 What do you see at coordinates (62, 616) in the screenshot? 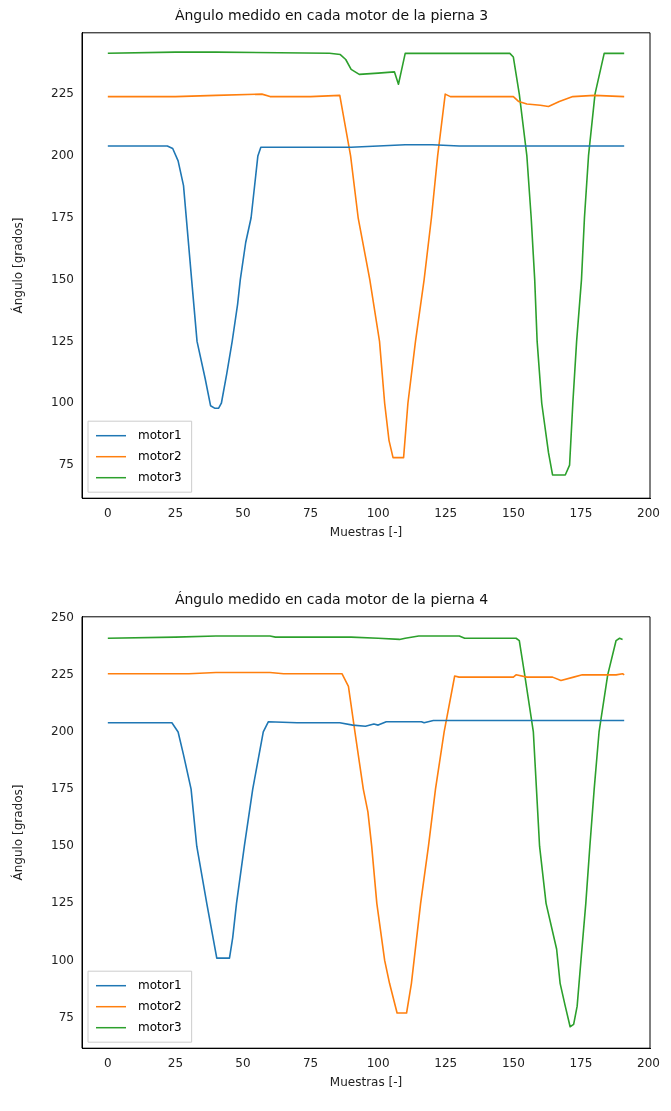
I see `y-tick-label: 250` at bounding box center [62, 616].